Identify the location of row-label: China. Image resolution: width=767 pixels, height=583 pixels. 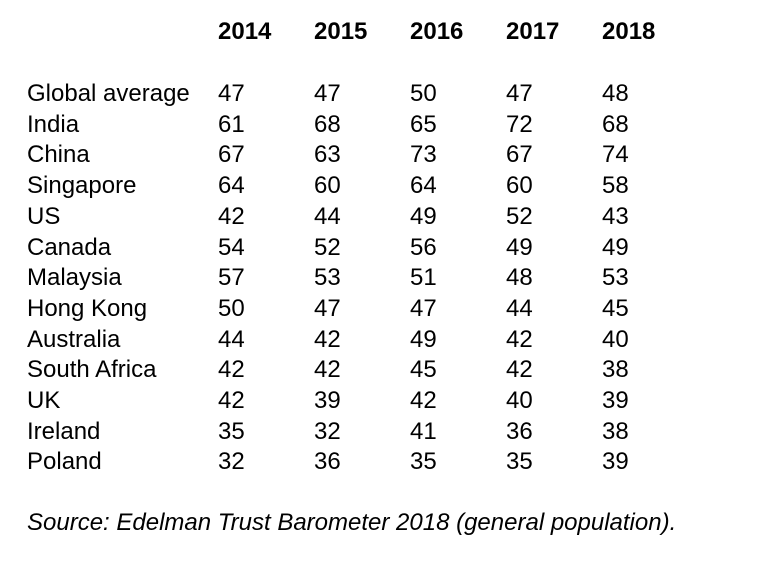
(58, 155).